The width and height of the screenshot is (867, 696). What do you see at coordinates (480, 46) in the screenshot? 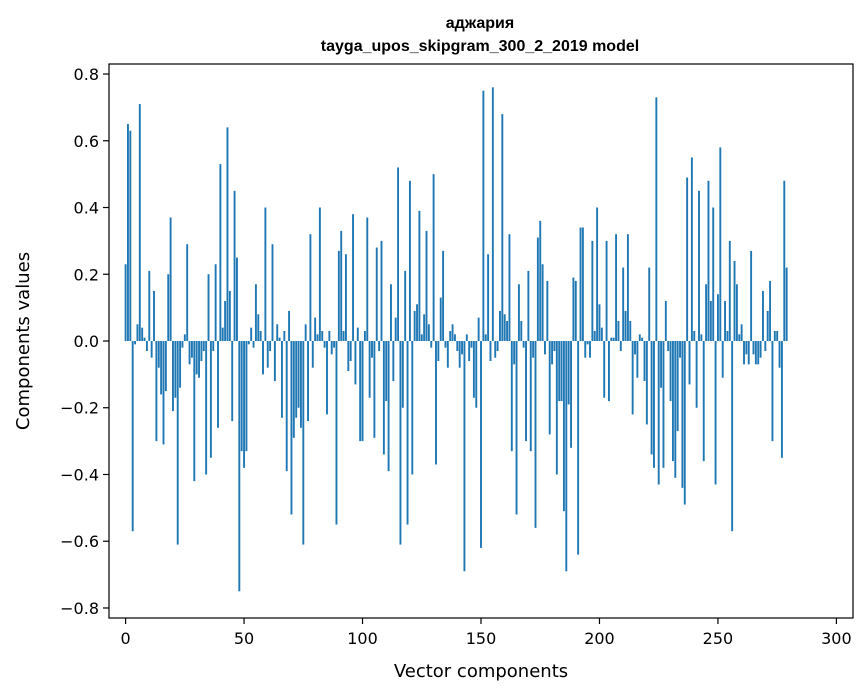
I see `chart-subtitle: tayga_upos_skipgram_300_2_2019 model` at bounding box center [480, 46].